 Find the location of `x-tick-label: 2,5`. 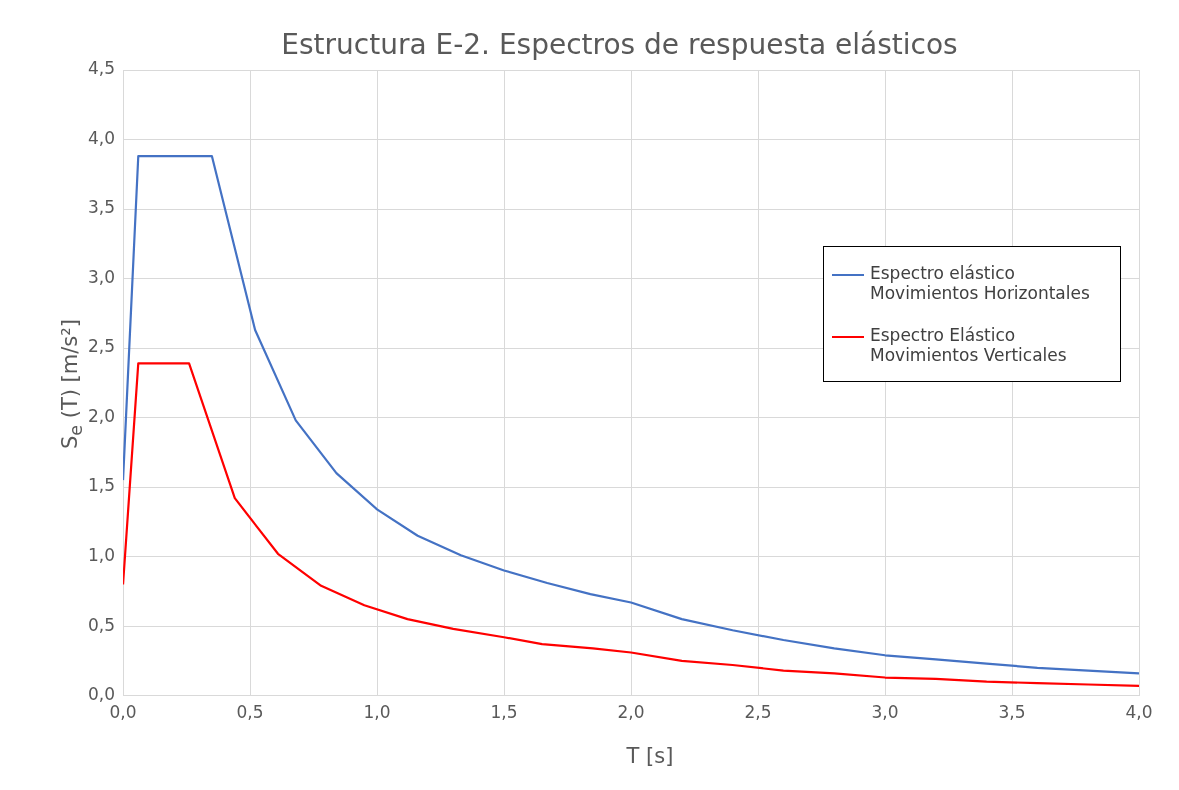

x-tick-label: 2,5 is located at coordinates (758, 712).